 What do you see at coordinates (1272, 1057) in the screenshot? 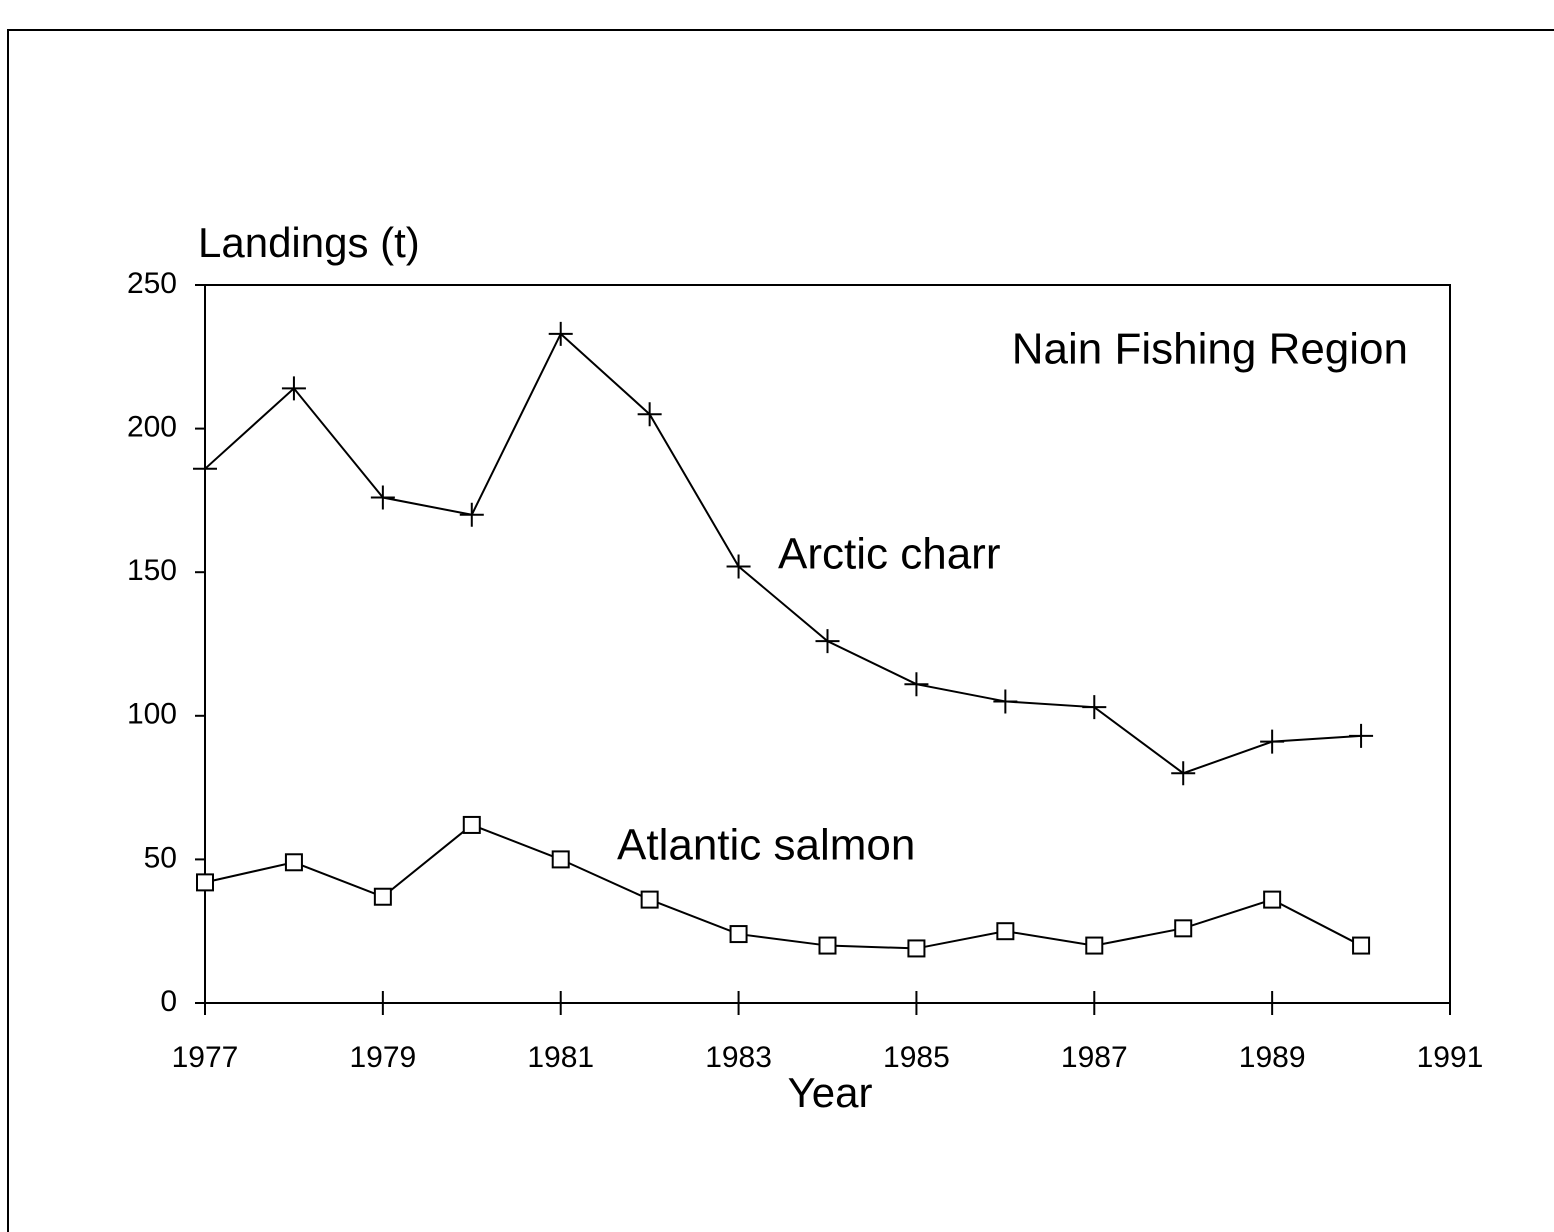
I see `x-tick-label: 1989` at bounding box center [1272, 1057].